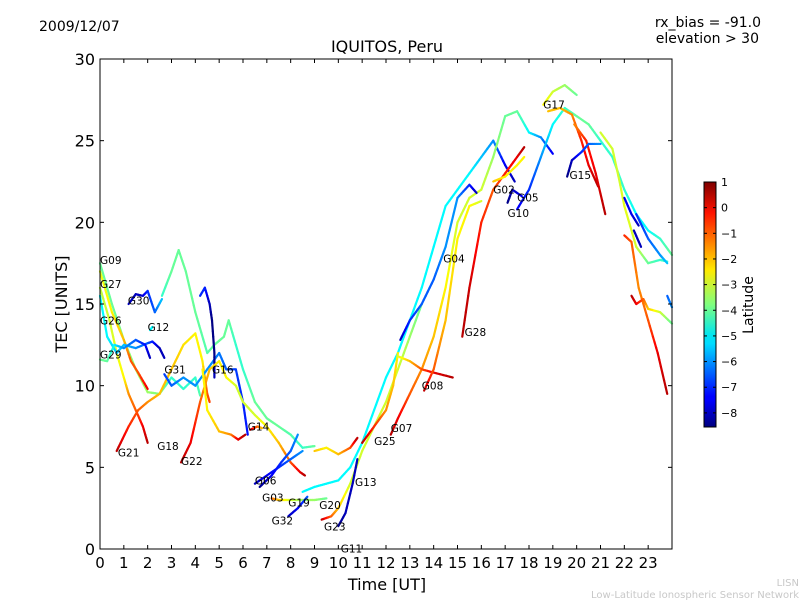 Image resolution: width=800 pixels, height=600 pixels. Describe the element at coordinates (330, 506) in the screenshot. I see `satellite-label: G20` at that location.